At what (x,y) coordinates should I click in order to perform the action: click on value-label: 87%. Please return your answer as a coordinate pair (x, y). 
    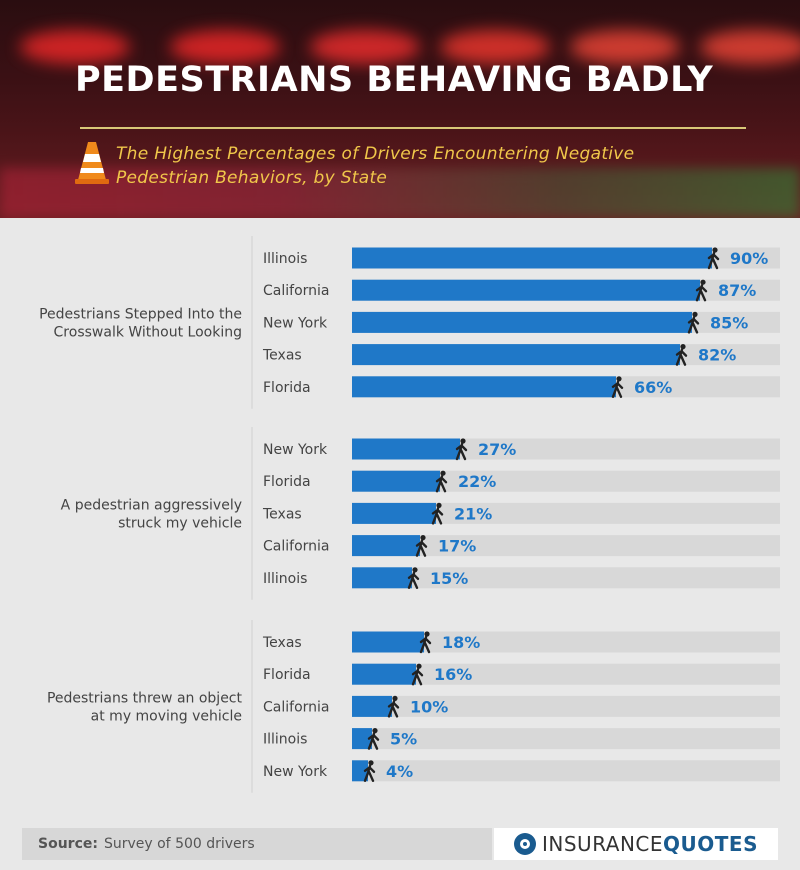
    Looking at the image, I should click on (737, 290).